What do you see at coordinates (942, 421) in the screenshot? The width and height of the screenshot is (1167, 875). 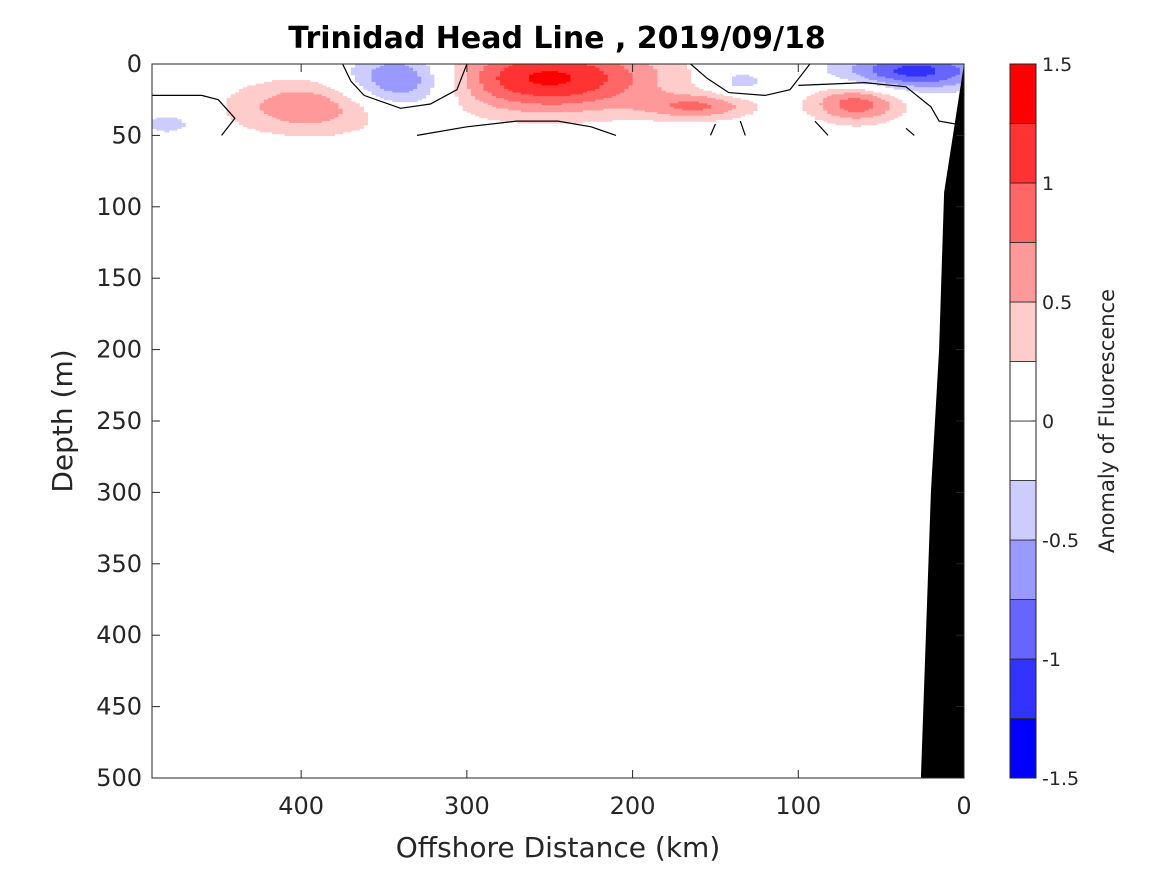 I see `bathymetry-layer` at bounding box center [942, 421].